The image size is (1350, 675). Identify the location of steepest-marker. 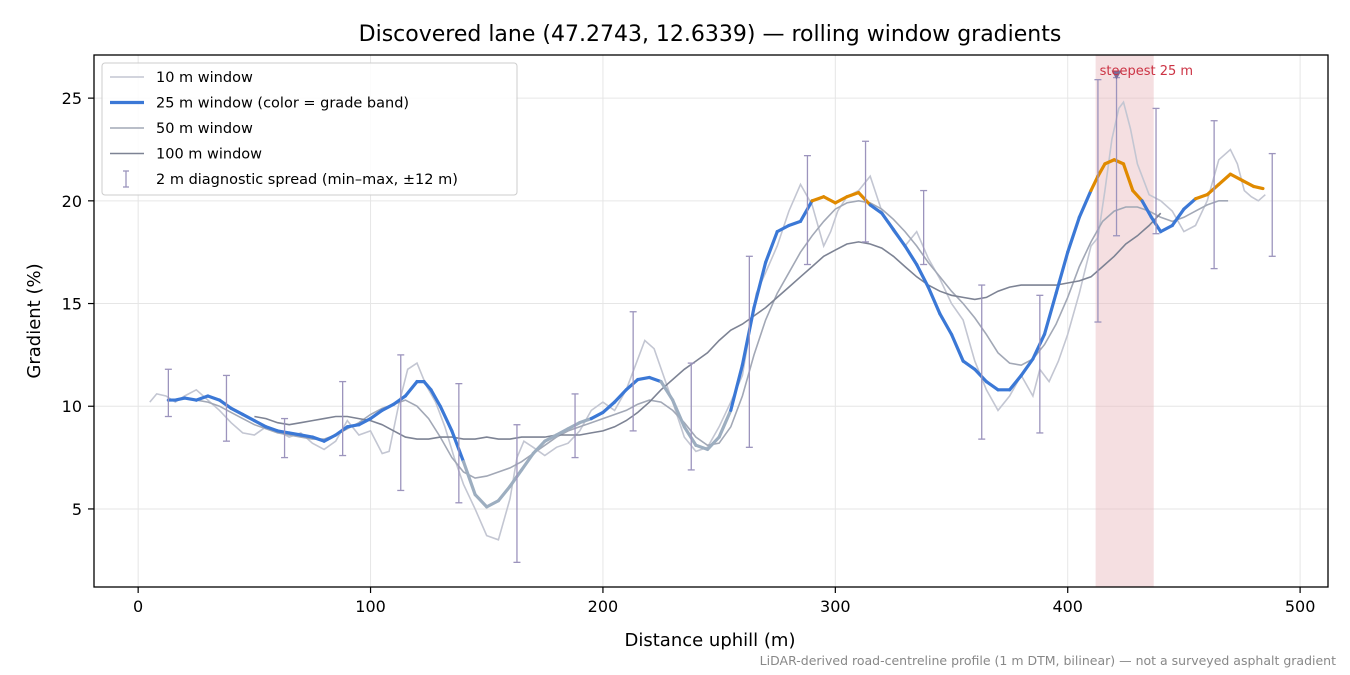
(1116, 75).